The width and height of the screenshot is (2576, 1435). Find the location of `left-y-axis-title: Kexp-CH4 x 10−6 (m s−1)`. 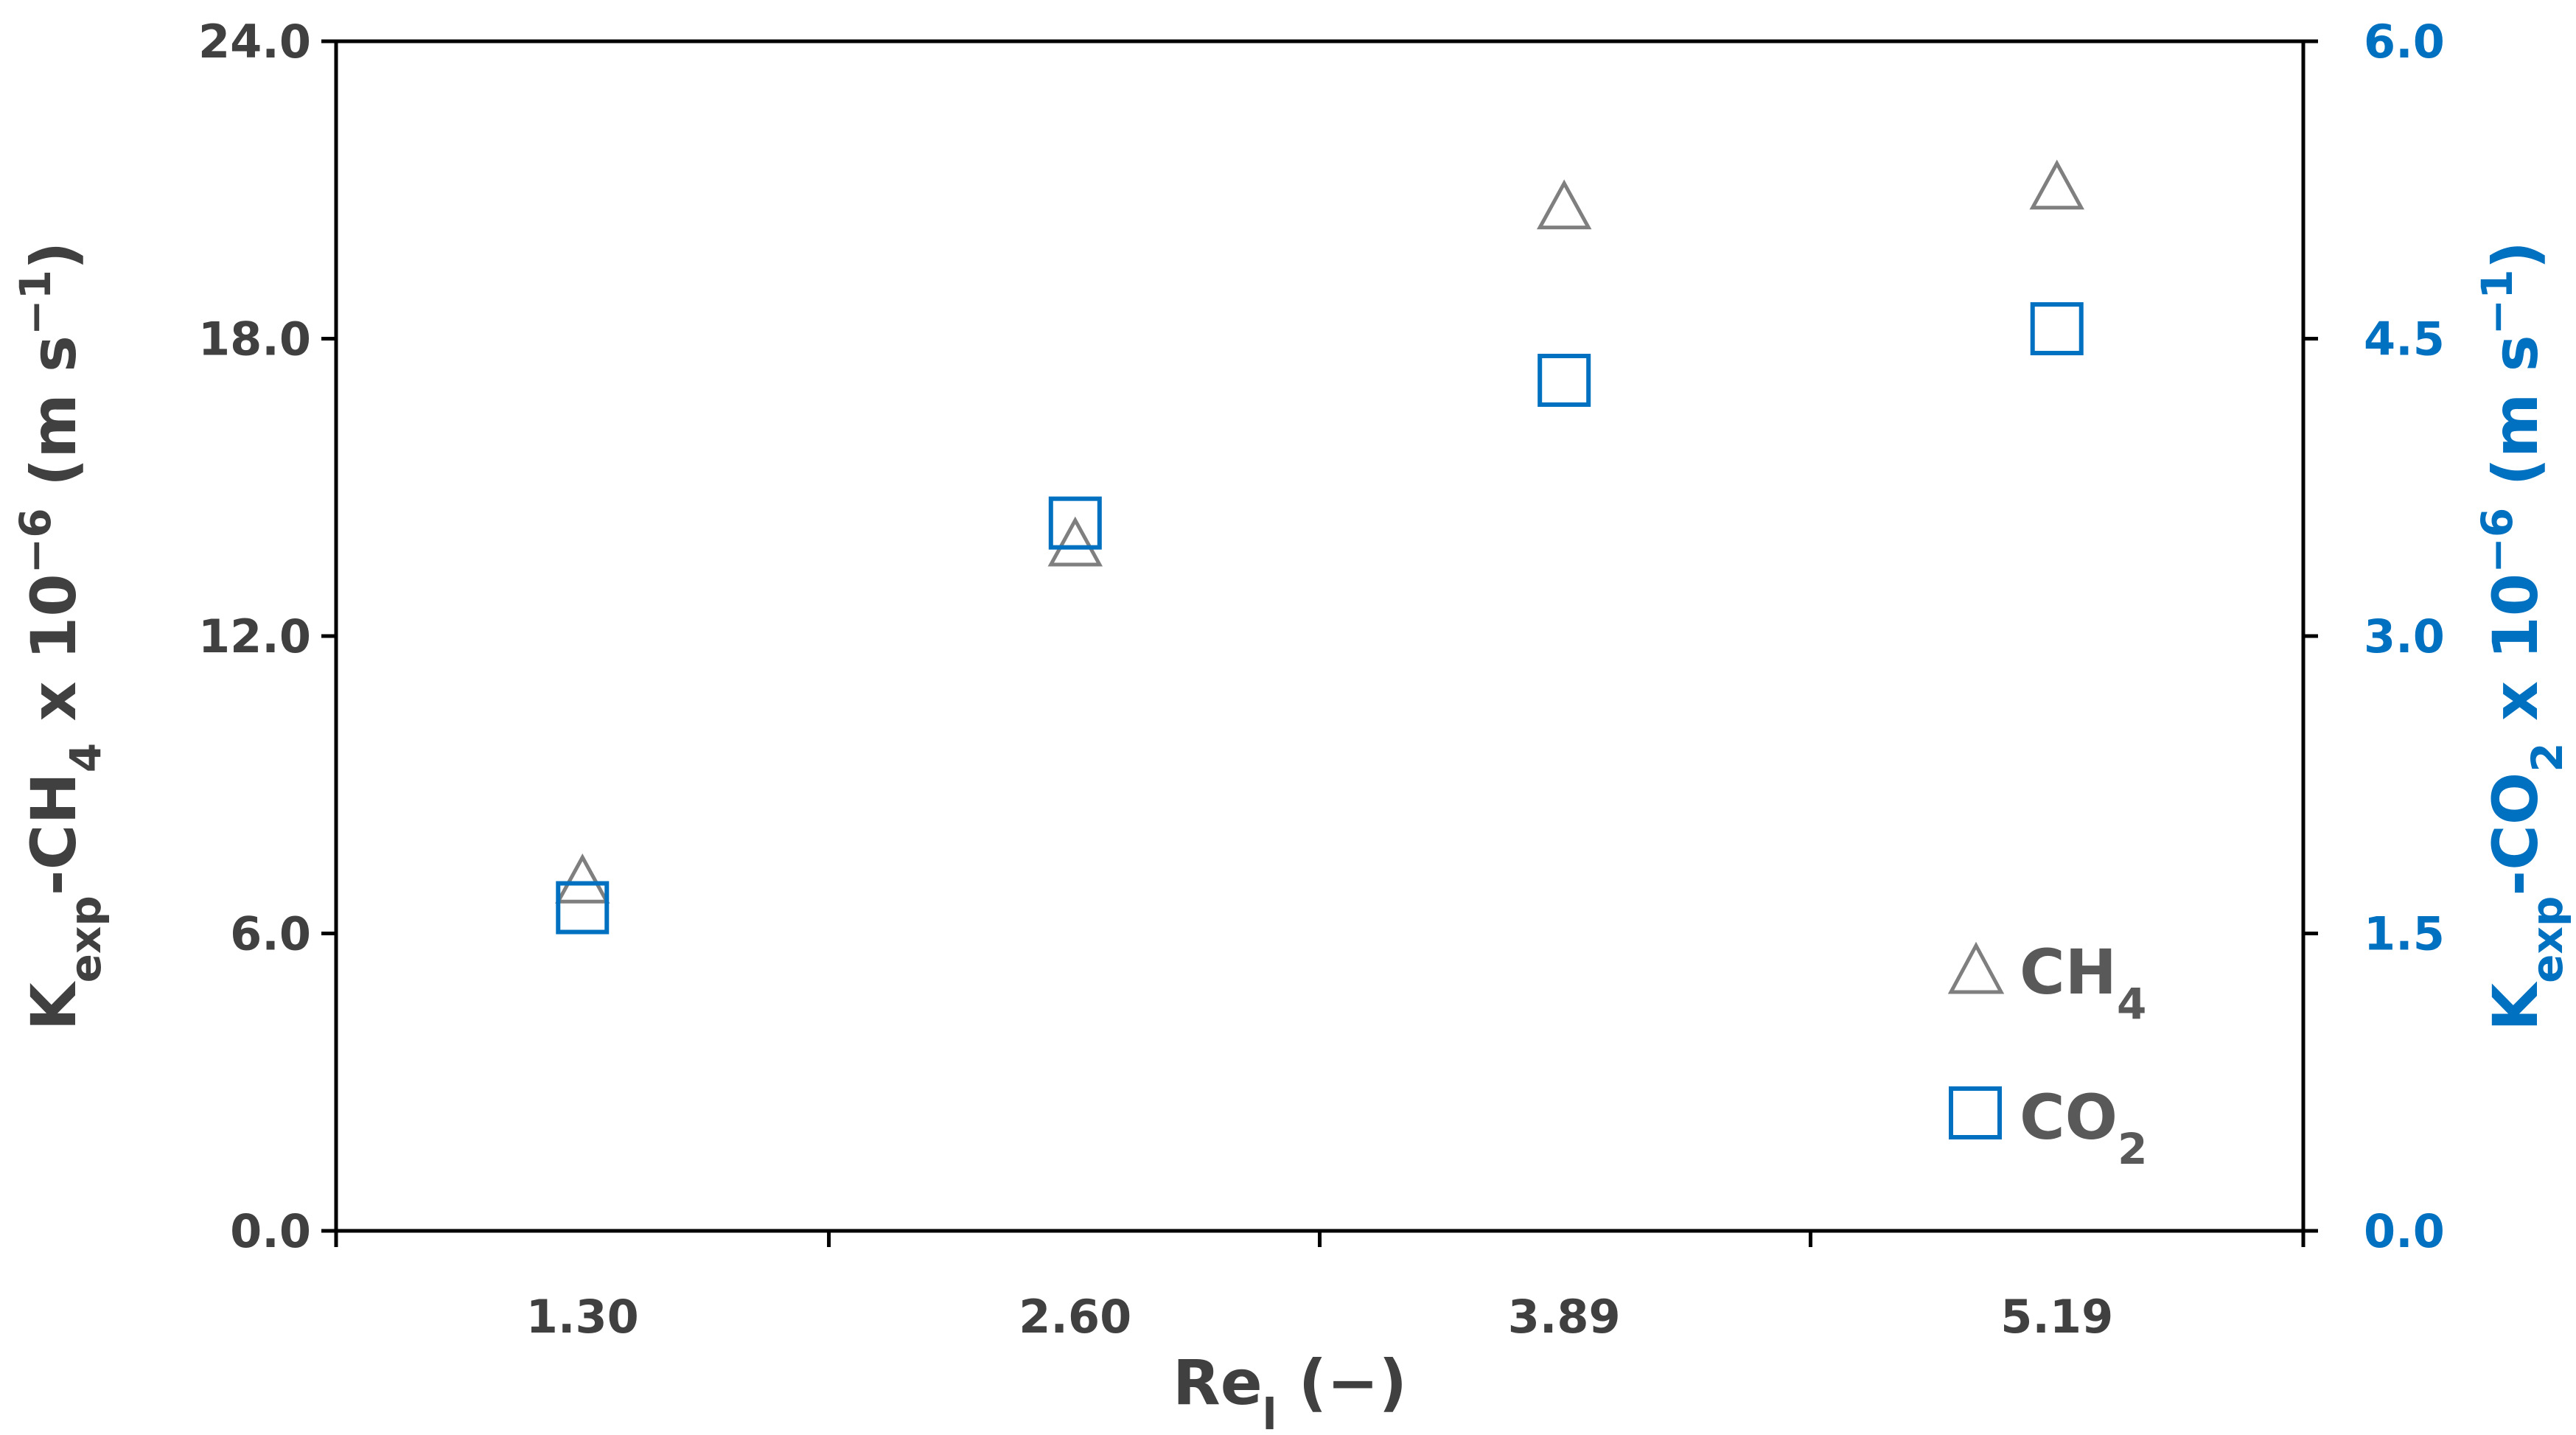

left-y-axis-title: Kexp-CH4 x 10−6 (m s−1) is located at coordinates (60, 636).